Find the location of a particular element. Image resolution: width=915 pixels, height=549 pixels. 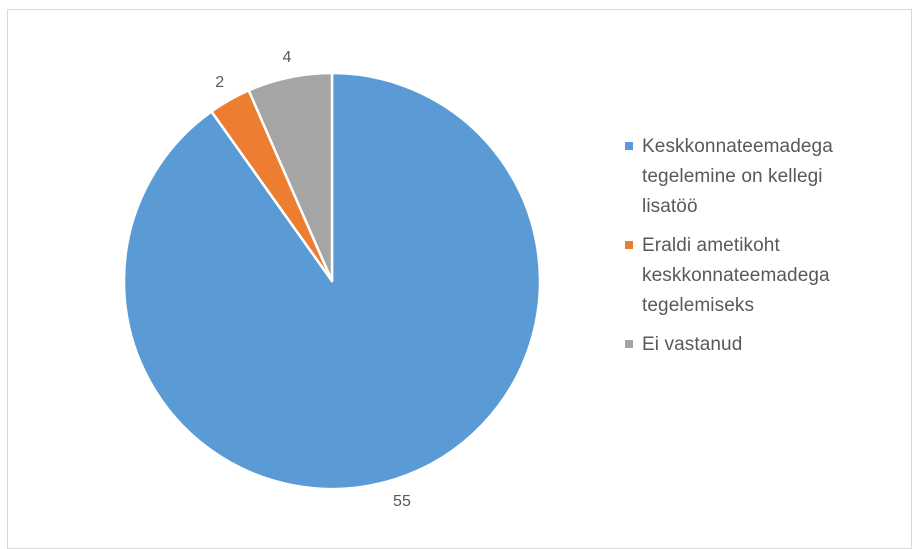

legend-item-2: Ei vastanud is located at coordinates (761, 345).